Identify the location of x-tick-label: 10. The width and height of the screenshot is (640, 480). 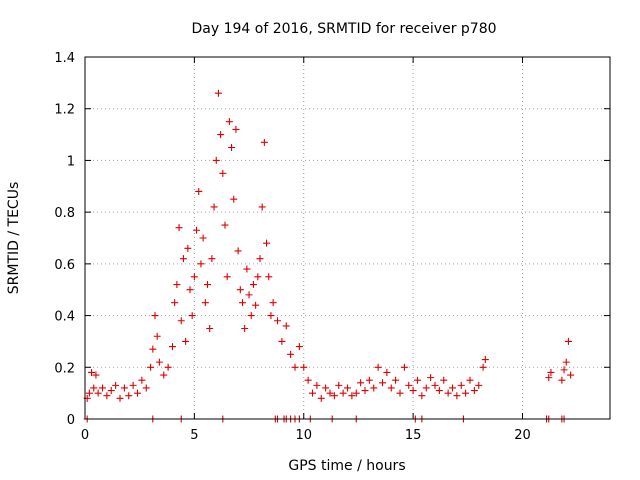
(303, 435).